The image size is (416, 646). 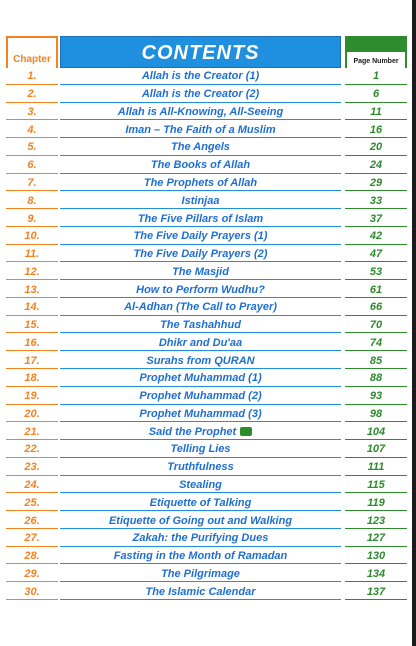 I want to click on chapter-title-cell: Zakah: the Purifying Dues, so click(x=200, y=539).